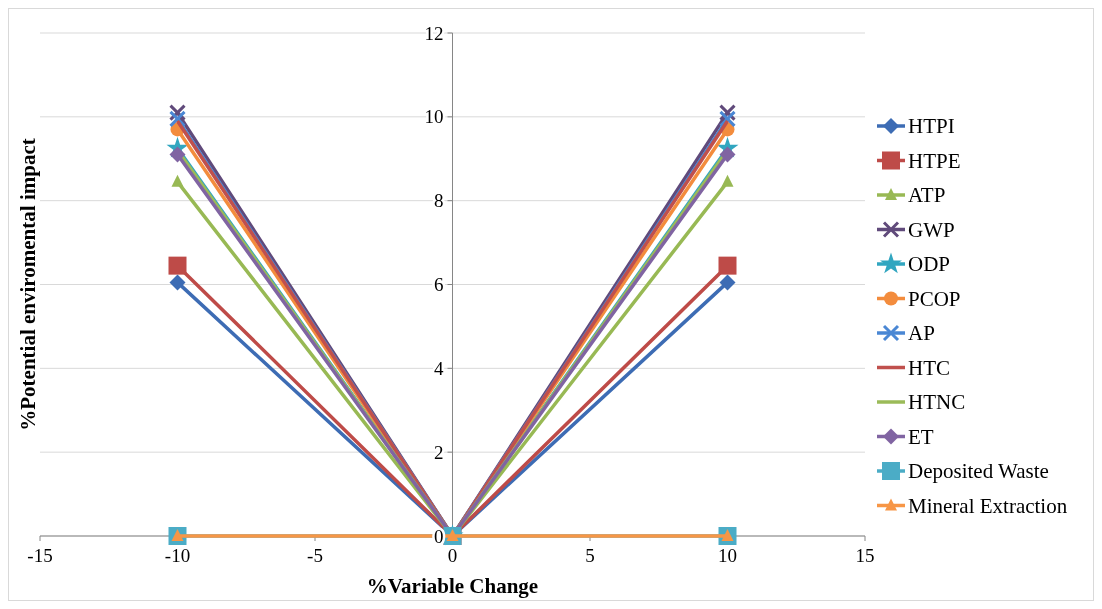 The image size is (1102, 609). I want to click on x-tick-label: 0, so click(452, 555).